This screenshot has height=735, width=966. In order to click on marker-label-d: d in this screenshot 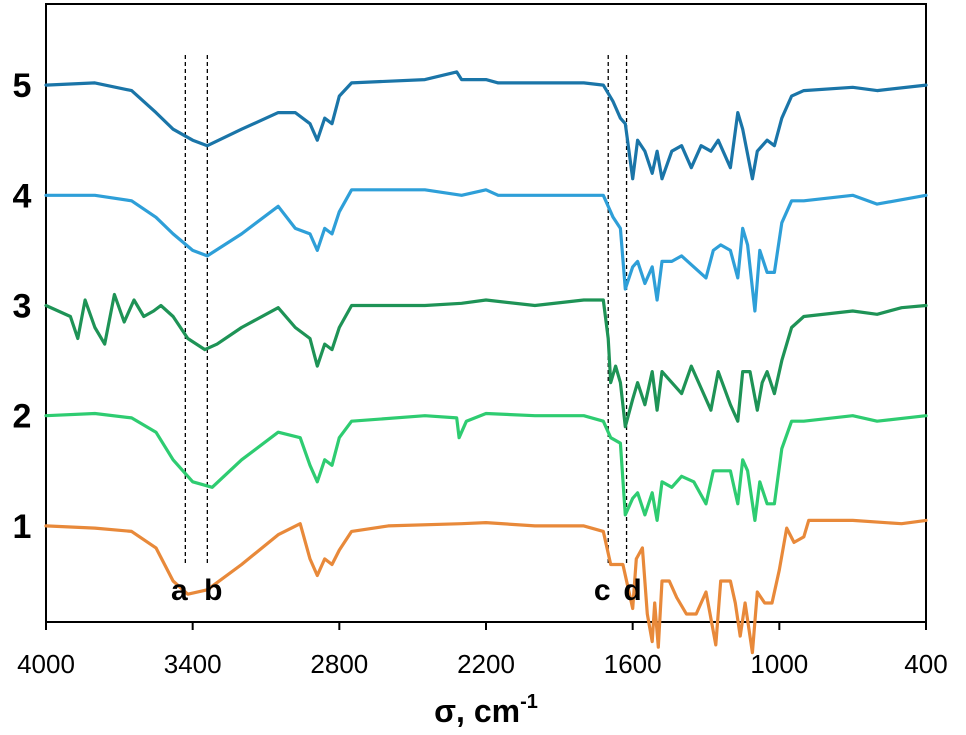, I will do `click(632, 590)`.